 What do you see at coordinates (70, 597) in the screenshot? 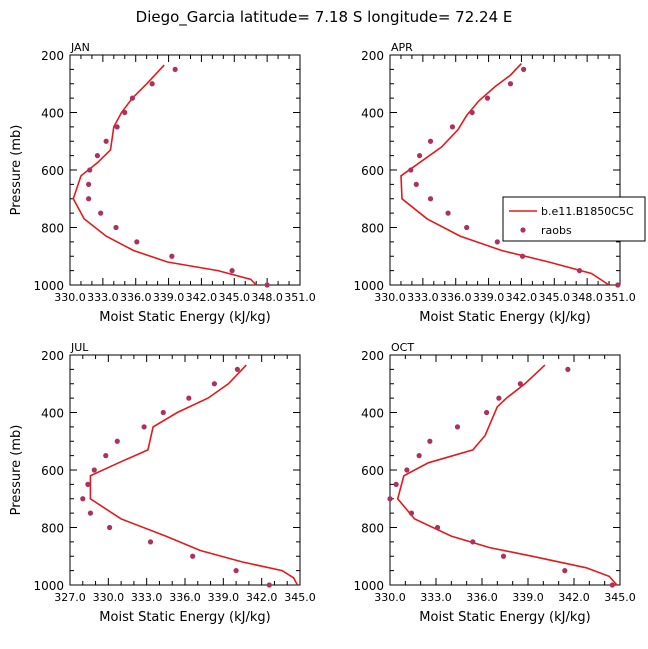
I see `x-tick-label: 327.0` at bounding box center [70, 597].